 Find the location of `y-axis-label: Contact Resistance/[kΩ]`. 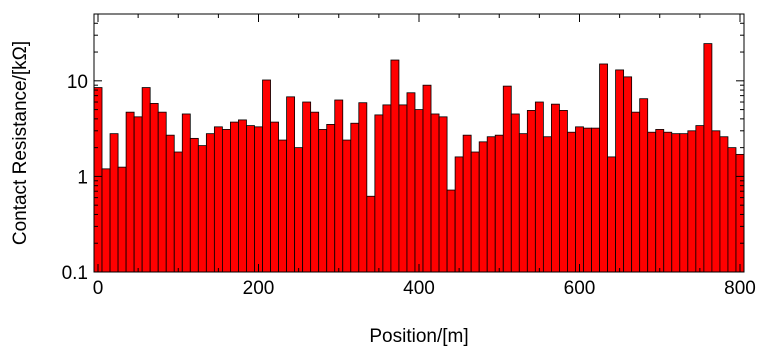

y-axis-label: Contact Resistance/[kΩ] is located at coordinates (20, 143).